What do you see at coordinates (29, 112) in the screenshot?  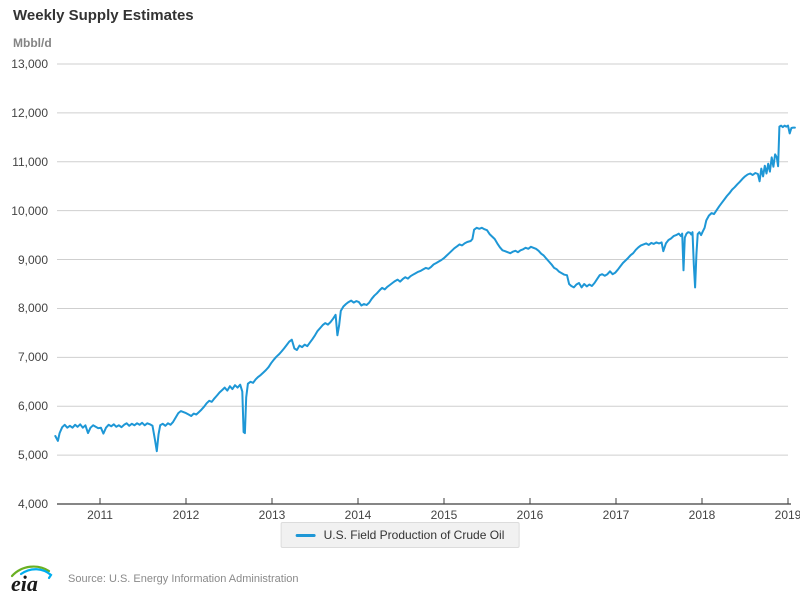 I see `y-axis-tick-label: 12,000` at bounding box center [29, 112].